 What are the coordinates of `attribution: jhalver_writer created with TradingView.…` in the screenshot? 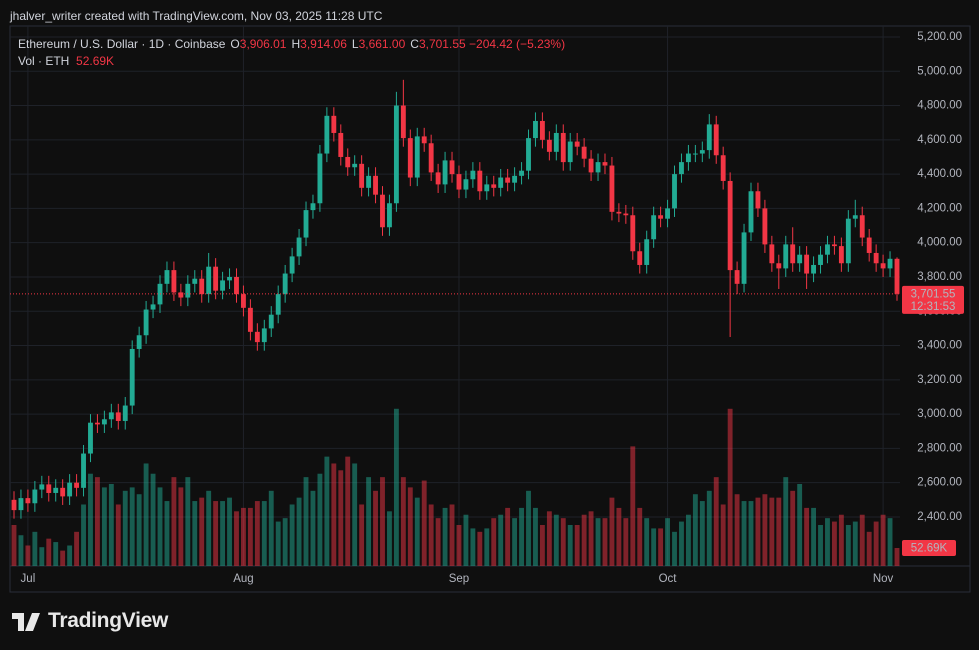 It's located at (196, 16).